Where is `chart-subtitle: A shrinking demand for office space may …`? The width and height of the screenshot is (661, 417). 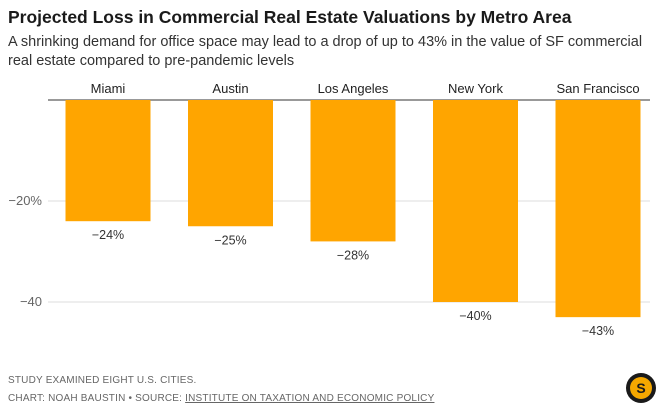 chart-subtitle: A shrinking demand for office space may … is located at coordinates (325, 51).